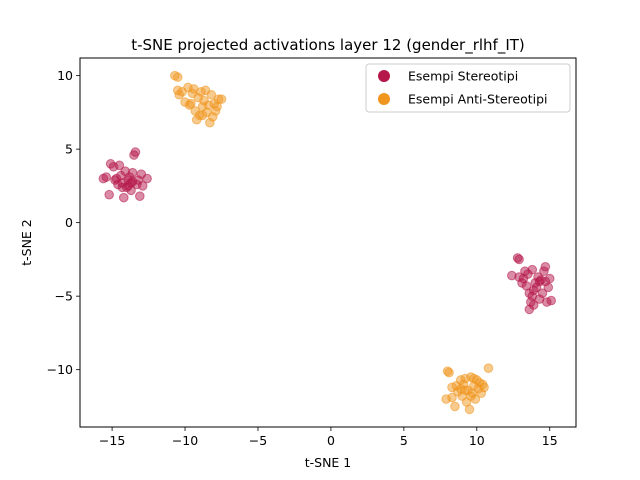 The height and width of the screenshot is (480, 640). Describe the element at coordinates (63, 222) in the screenshot. I see `y-axis: −10 −5 0 5 10` at that location.